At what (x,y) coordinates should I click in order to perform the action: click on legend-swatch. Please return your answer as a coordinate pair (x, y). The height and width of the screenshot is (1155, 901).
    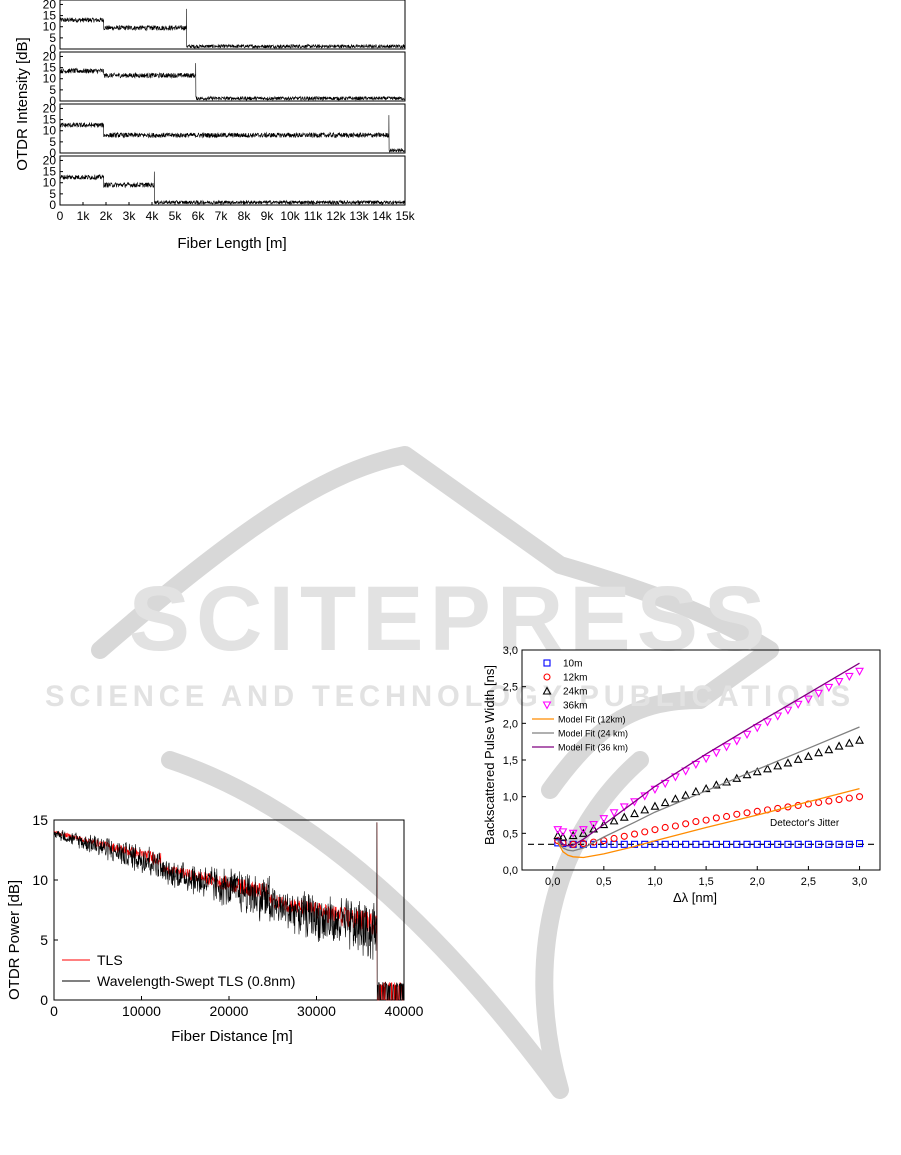
    Looking at the image, I should click on (547, 690).